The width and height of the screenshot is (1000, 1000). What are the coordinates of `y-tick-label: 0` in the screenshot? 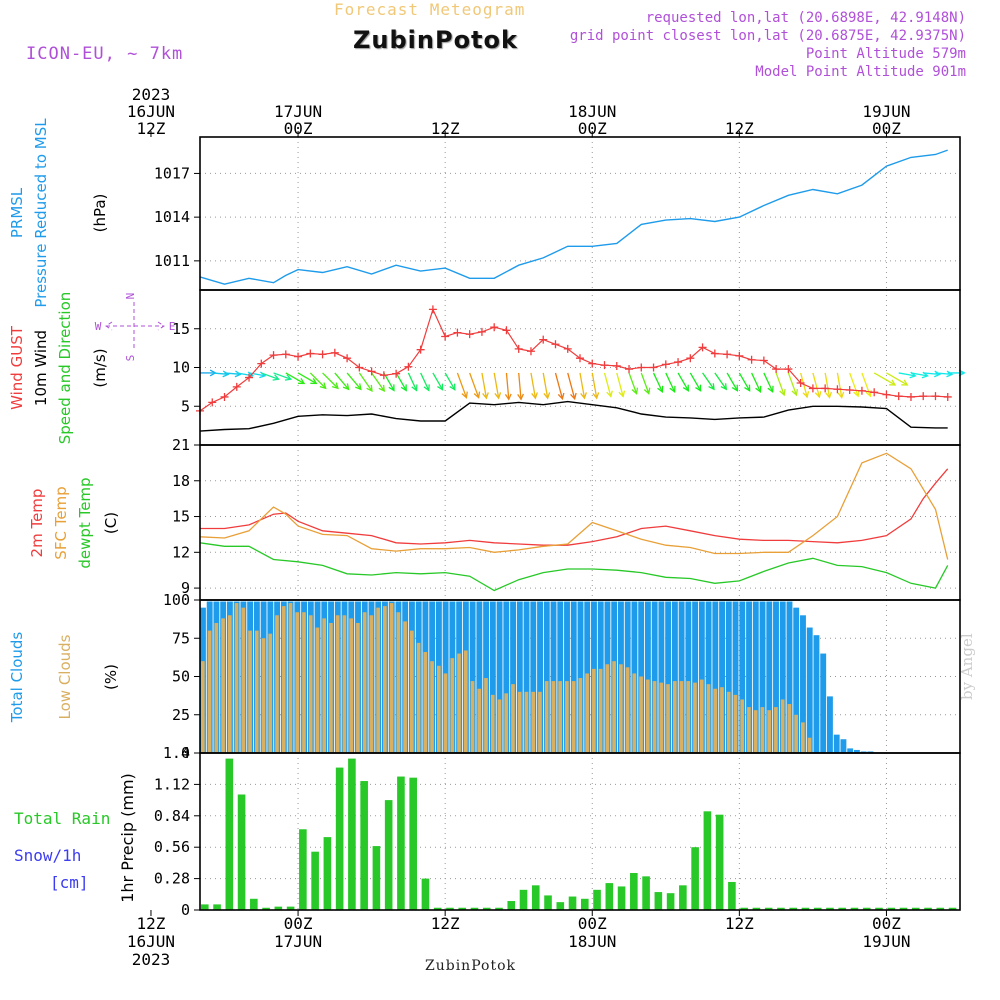 It's located at (185, 753).